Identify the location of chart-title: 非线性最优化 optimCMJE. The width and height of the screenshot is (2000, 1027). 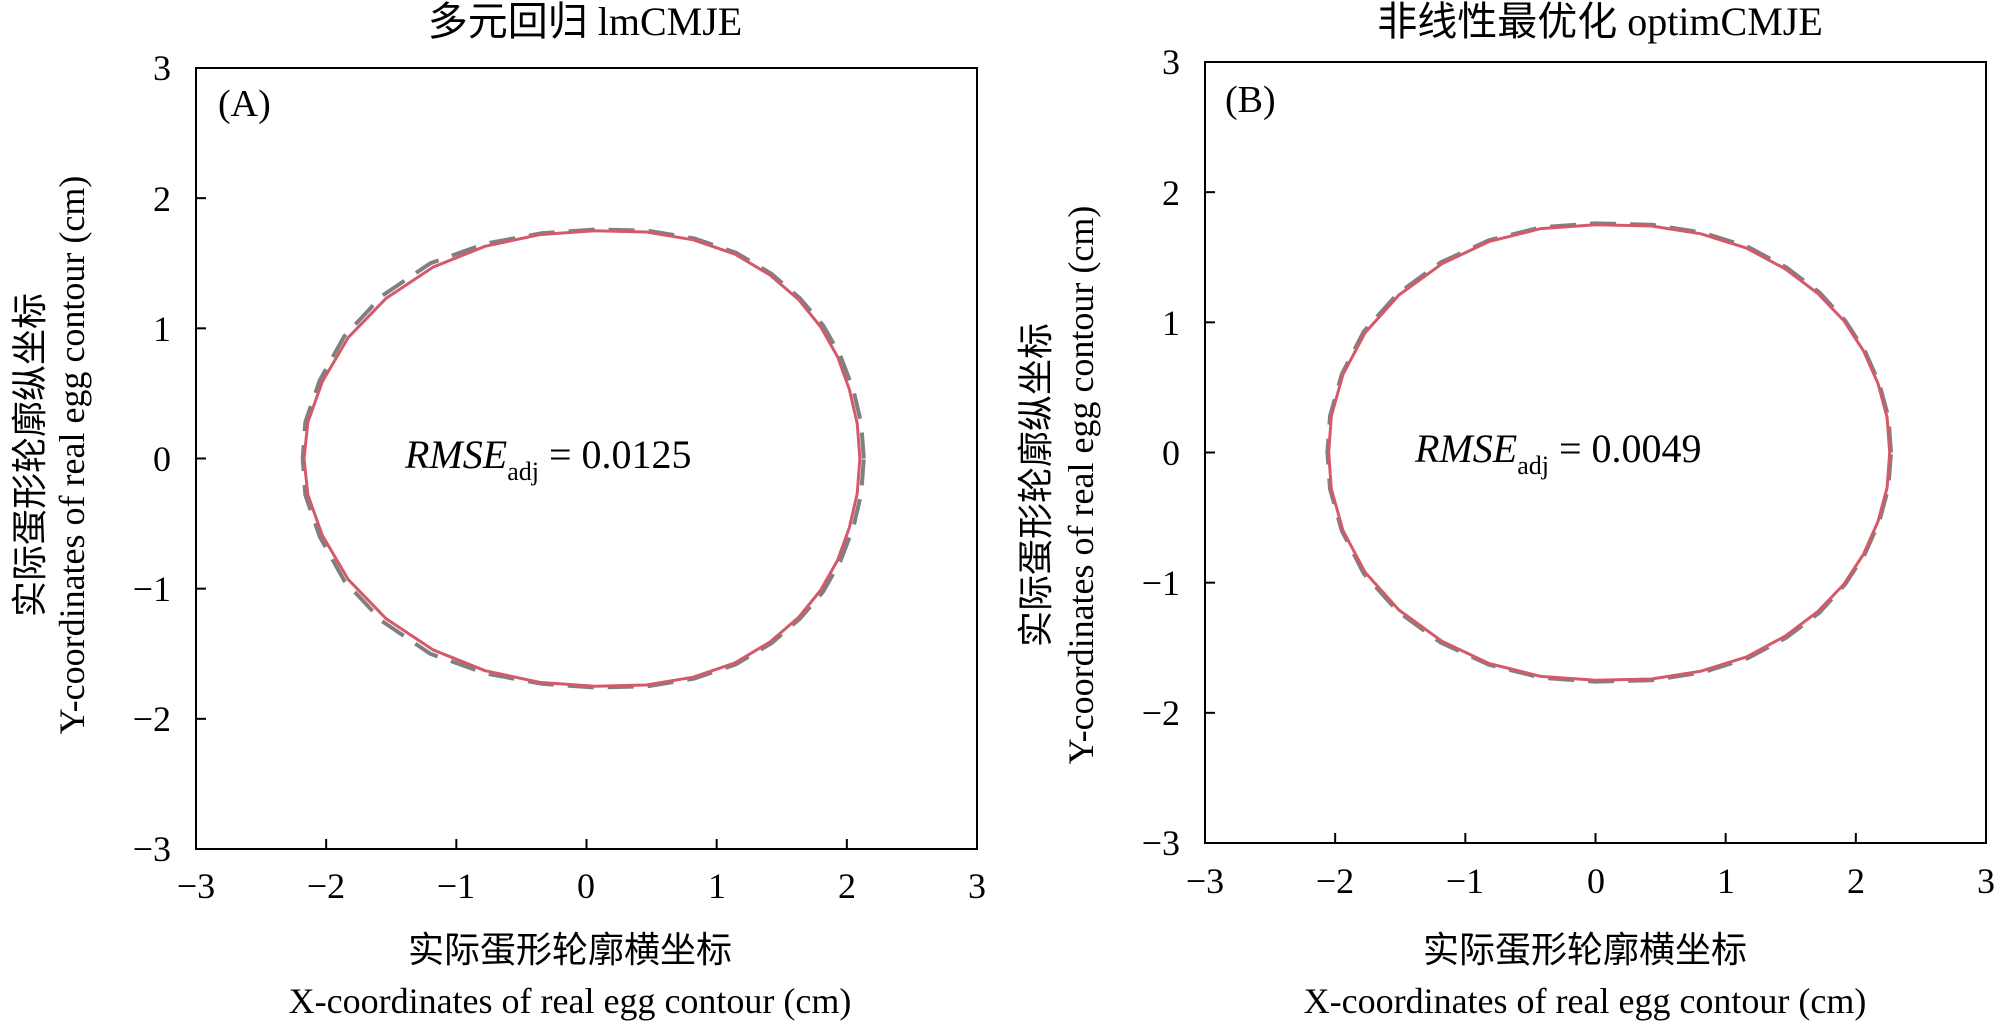
(1600, 22).